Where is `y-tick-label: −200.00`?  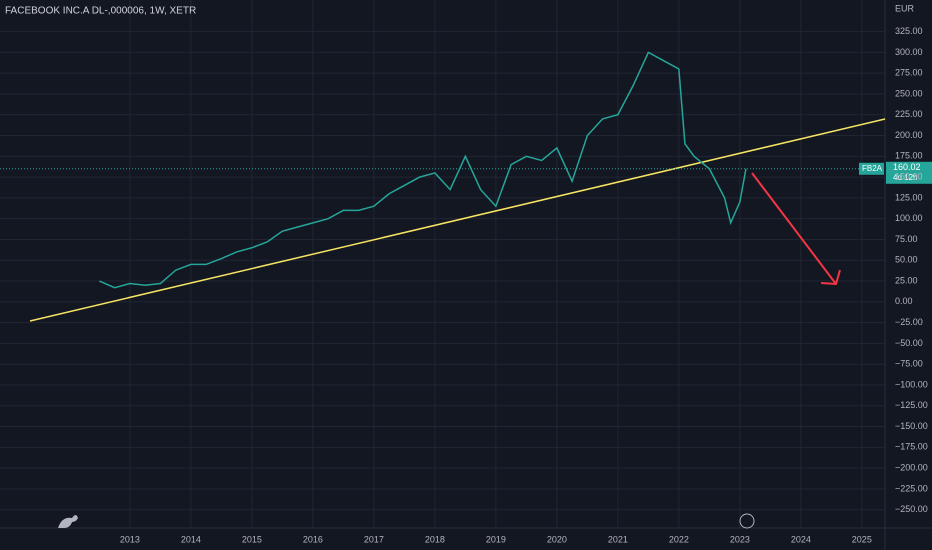
y-tick-label: −200.00 is located at coordinates (911, 468).